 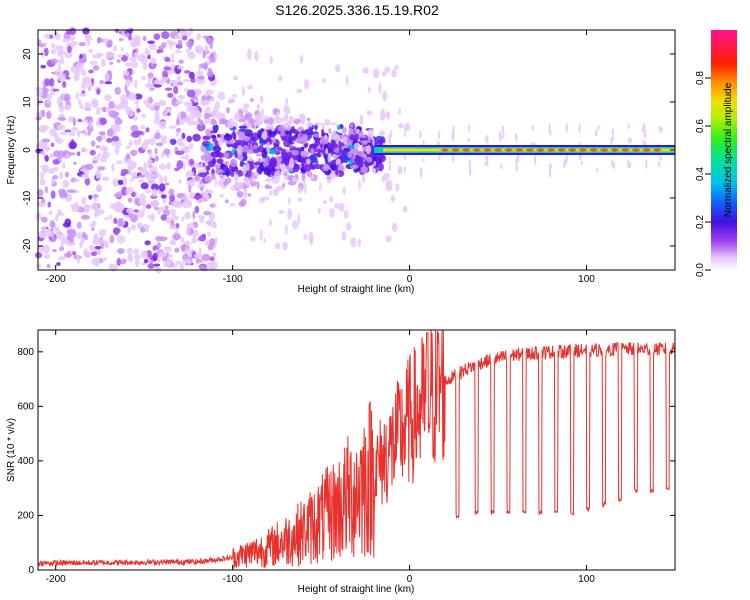 I want to click on y-tick-label: 0, so click(x=27, y=150).